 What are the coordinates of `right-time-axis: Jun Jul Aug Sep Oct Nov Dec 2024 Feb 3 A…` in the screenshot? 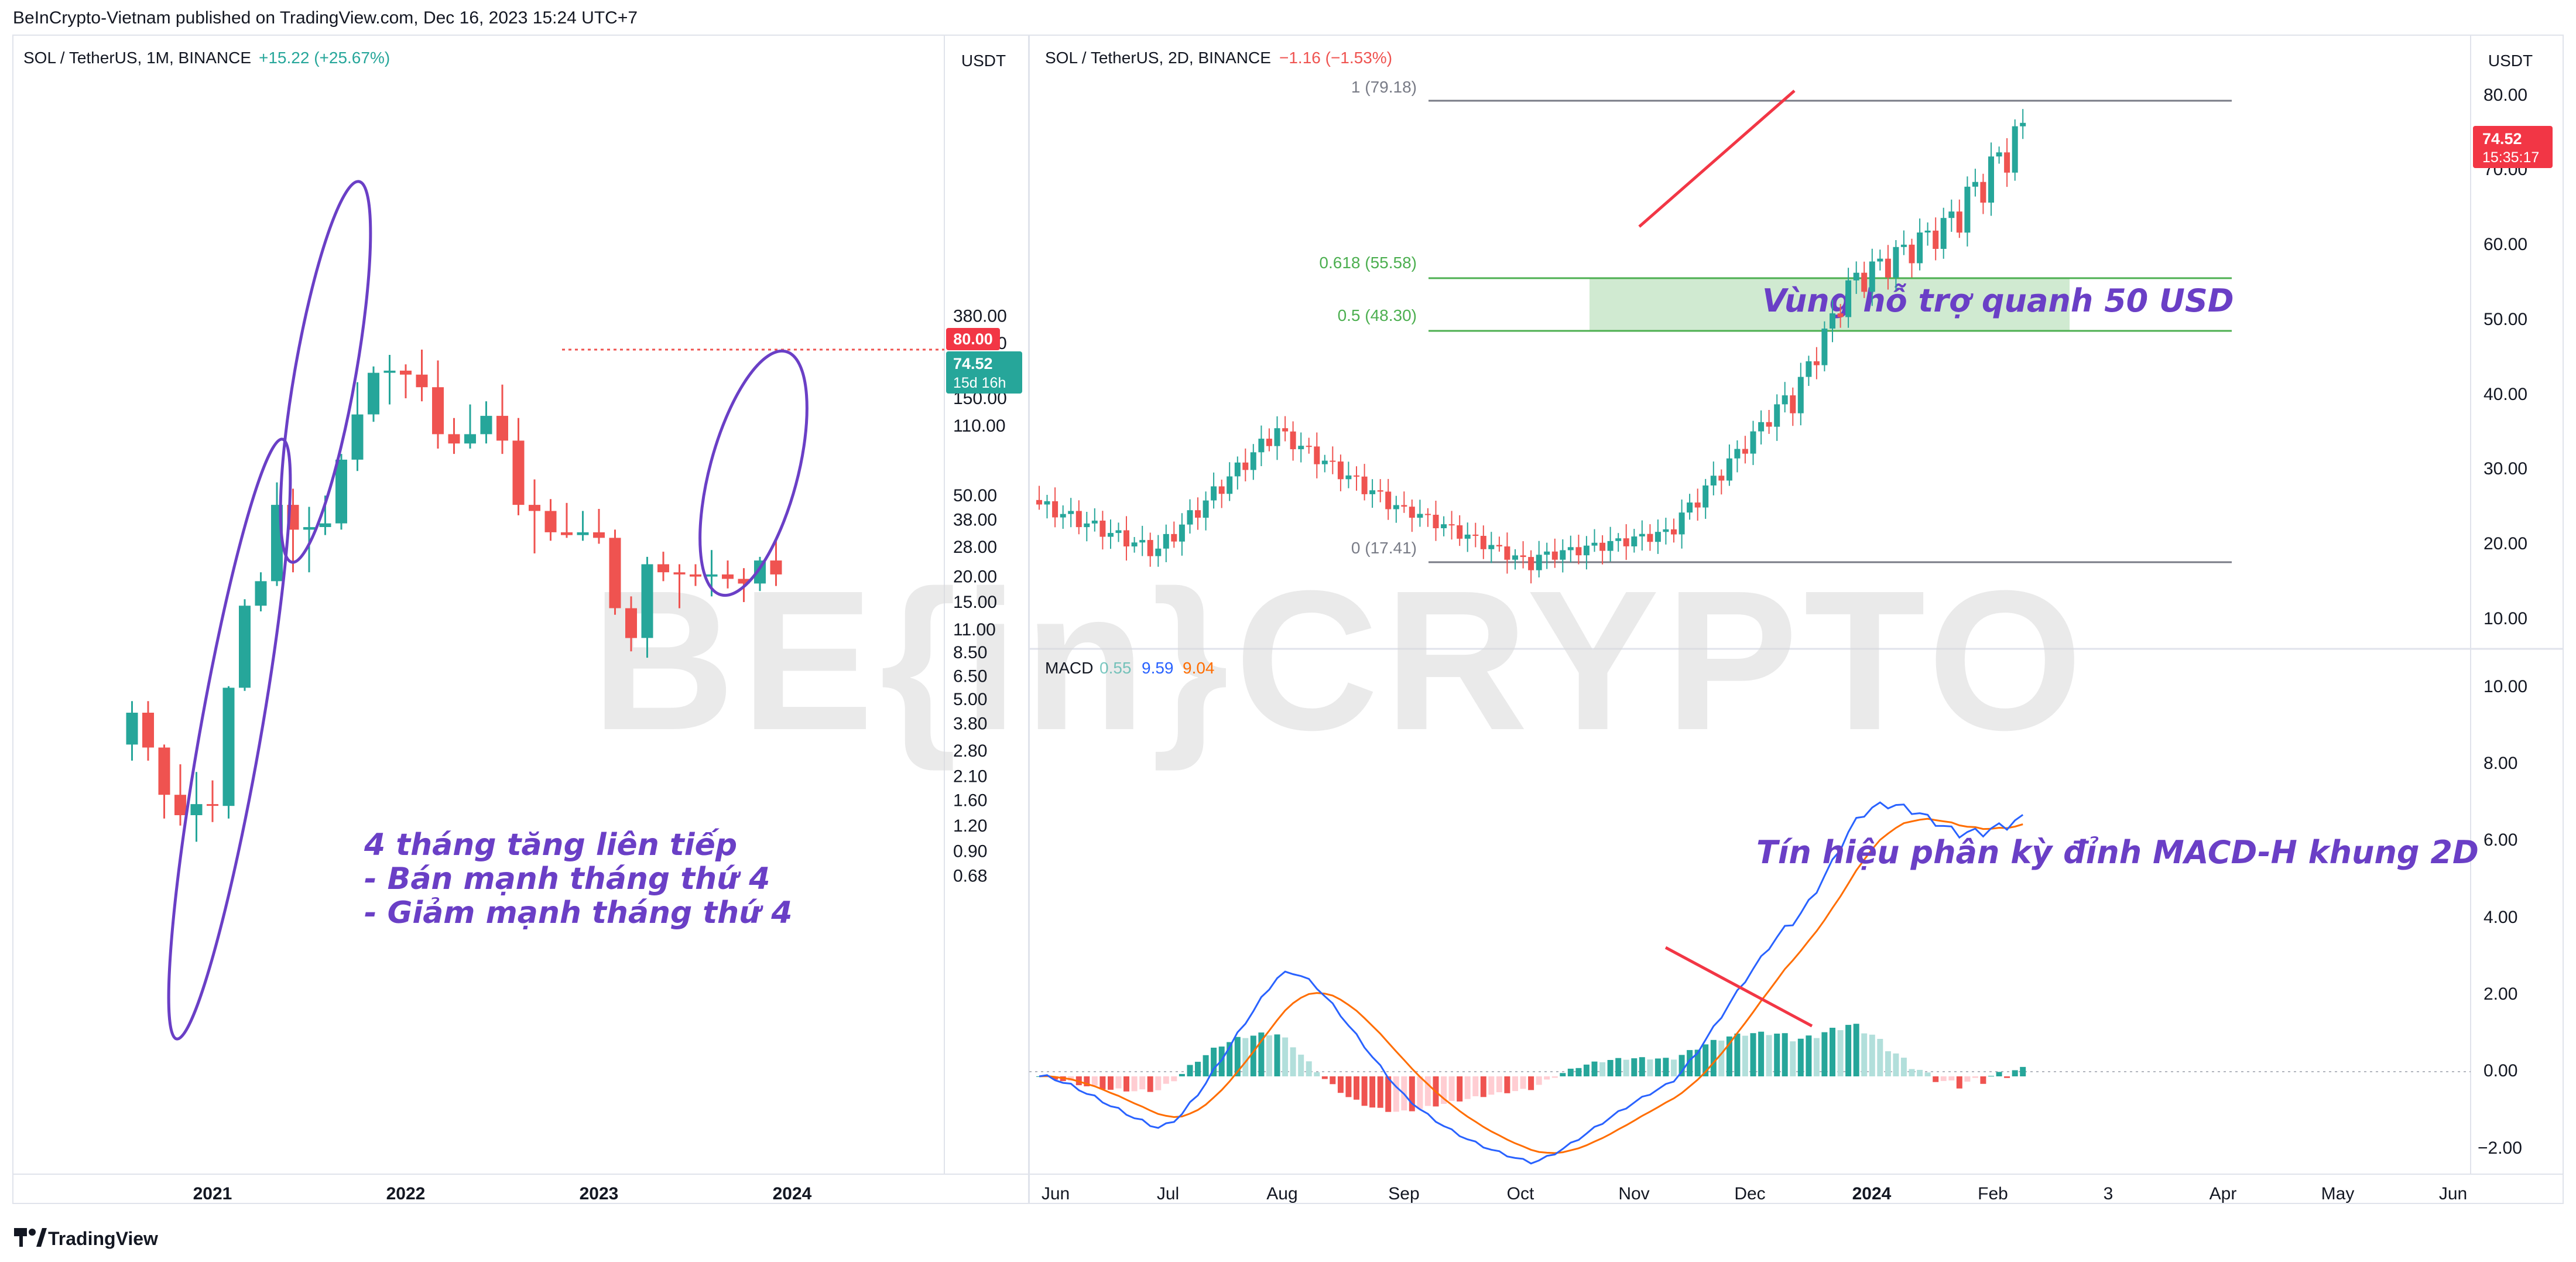 It's located at (1754, 1194).